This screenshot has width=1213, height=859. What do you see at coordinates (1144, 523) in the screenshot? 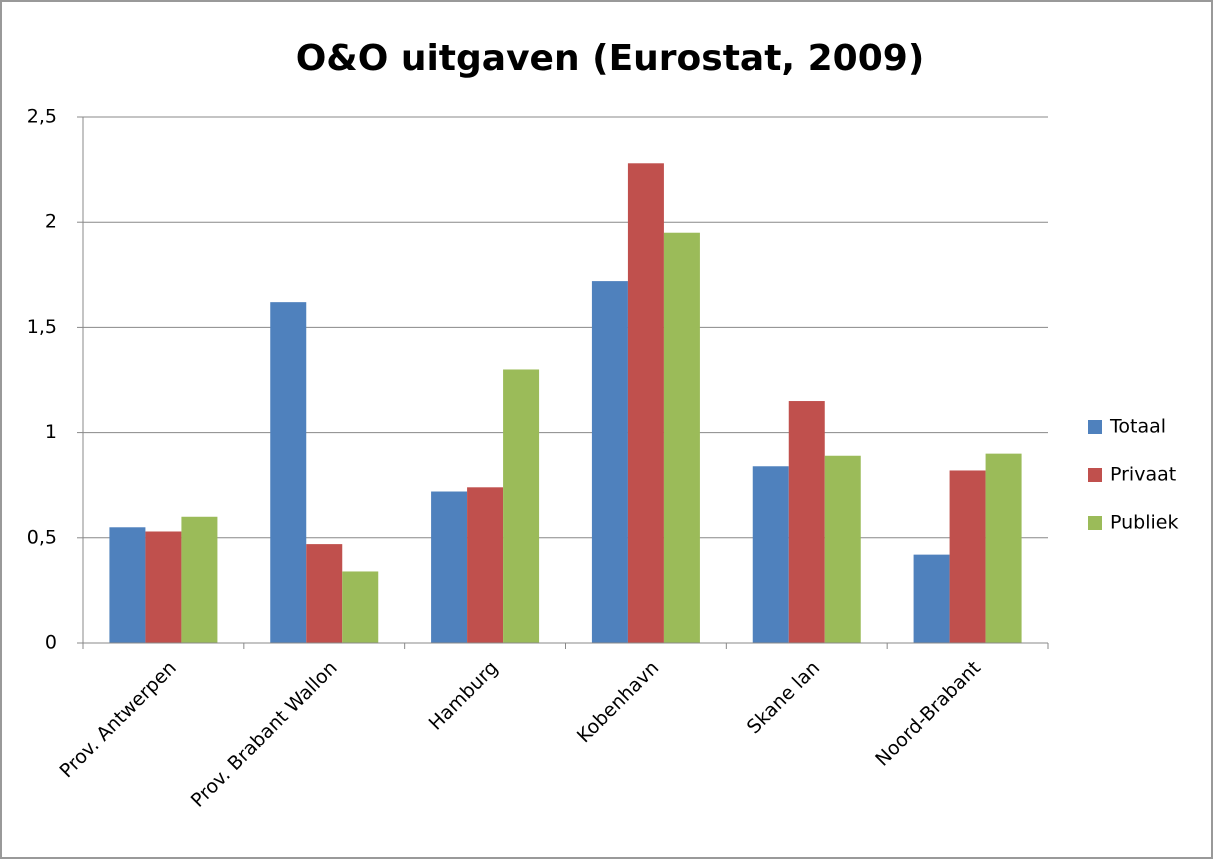
I see `legend-label: Publiek` at bounding box center [1144, 523].